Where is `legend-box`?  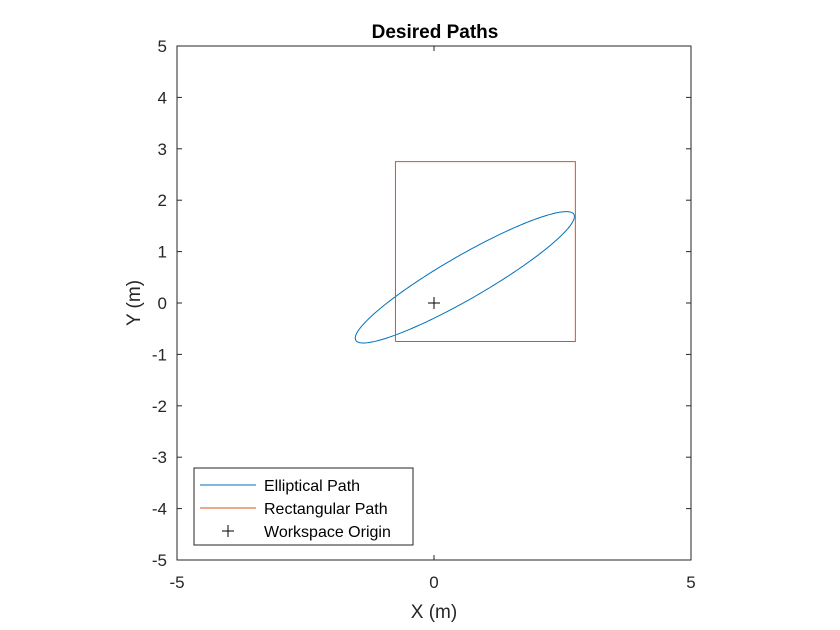
legend-box is located at coordinates (303, 506).